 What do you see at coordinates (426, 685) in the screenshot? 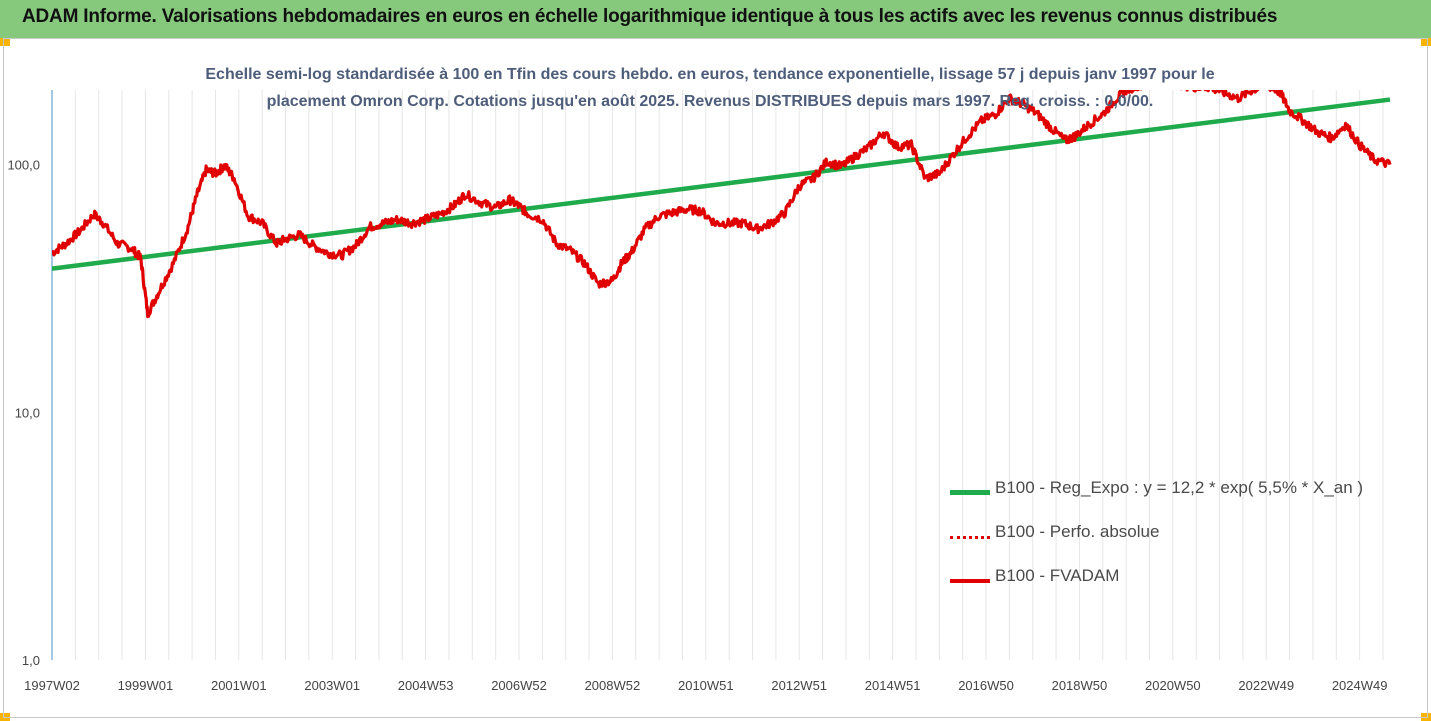
I see `x-tick-label: 2004W53` at bounding box center [426, 685].